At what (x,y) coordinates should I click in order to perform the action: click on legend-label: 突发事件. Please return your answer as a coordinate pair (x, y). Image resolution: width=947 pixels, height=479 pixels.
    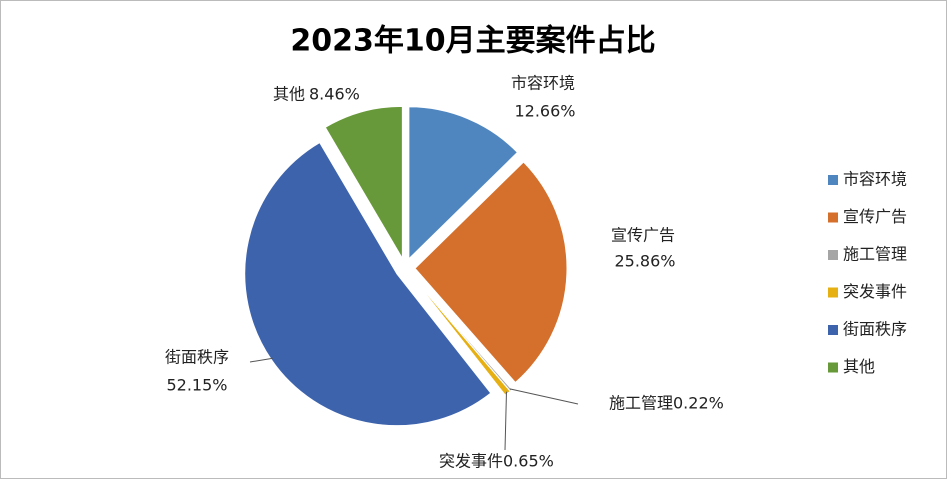
    Looking at the image, I should click on (875, 291).